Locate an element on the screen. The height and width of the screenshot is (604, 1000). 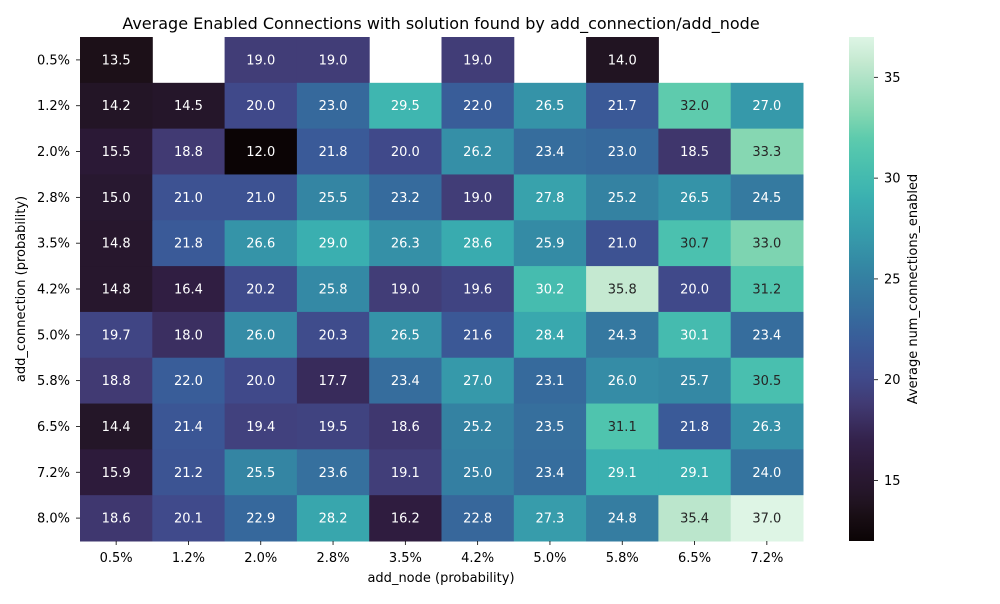
x-tick-label: 6.5% is located at coordinates (694, 558).